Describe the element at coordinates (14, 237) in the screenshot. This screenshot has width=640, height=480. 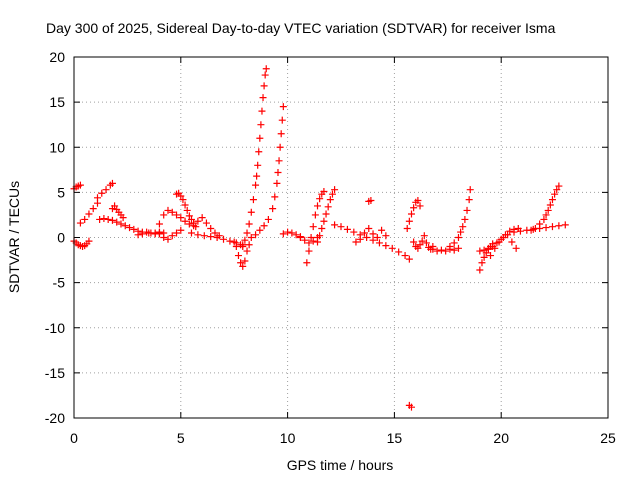
I see `y-axis-title: SDTVAR / TECUs` at that location.